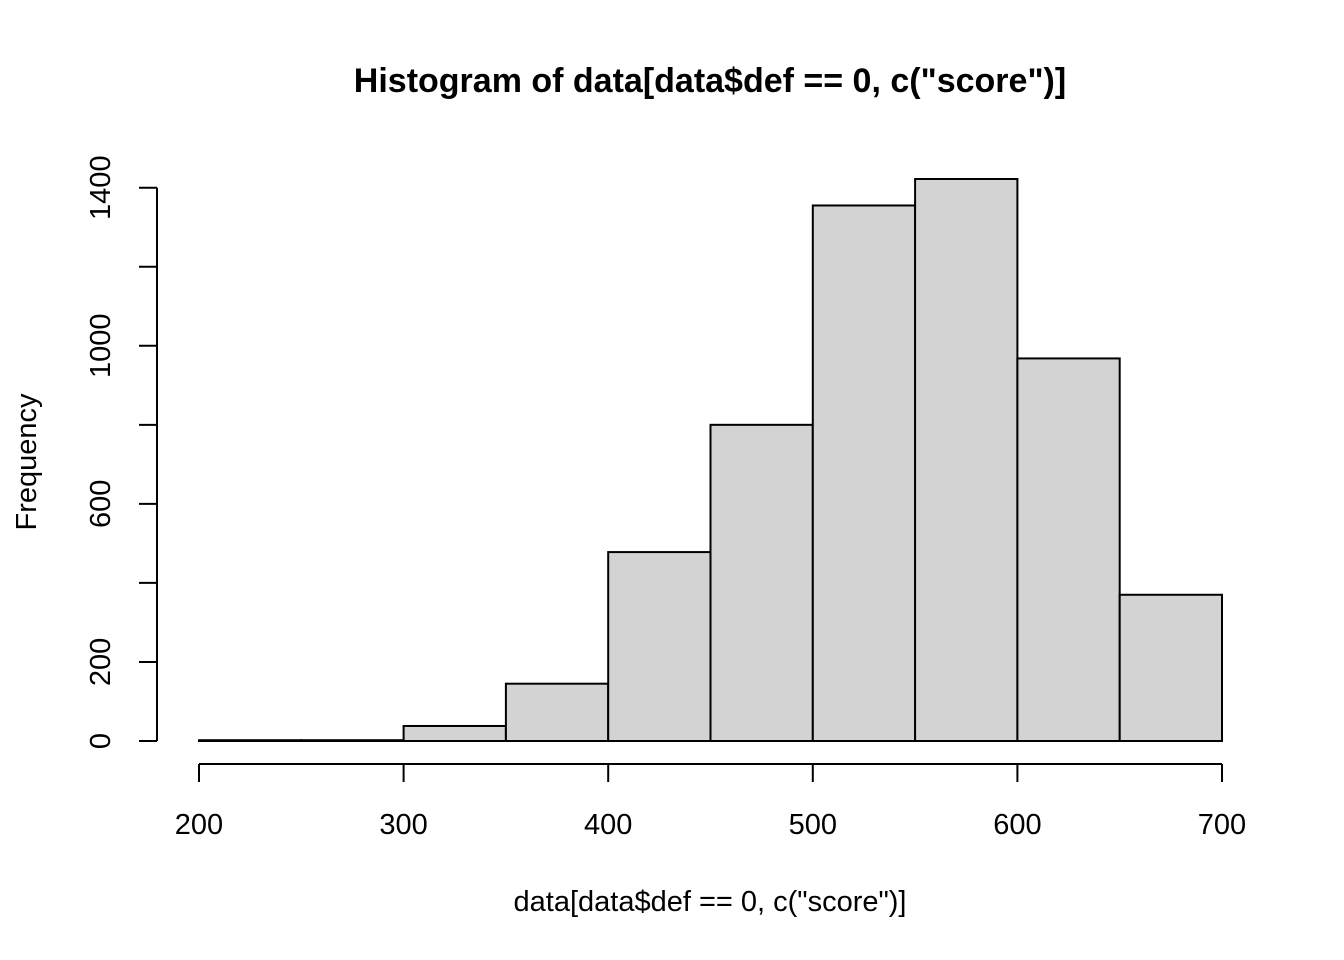 The width and height of the screenshot is (1344, 960). Describe the element at coordinates (101, 187) in the screenshot. I see `y-tick-label: 1400` at that location.